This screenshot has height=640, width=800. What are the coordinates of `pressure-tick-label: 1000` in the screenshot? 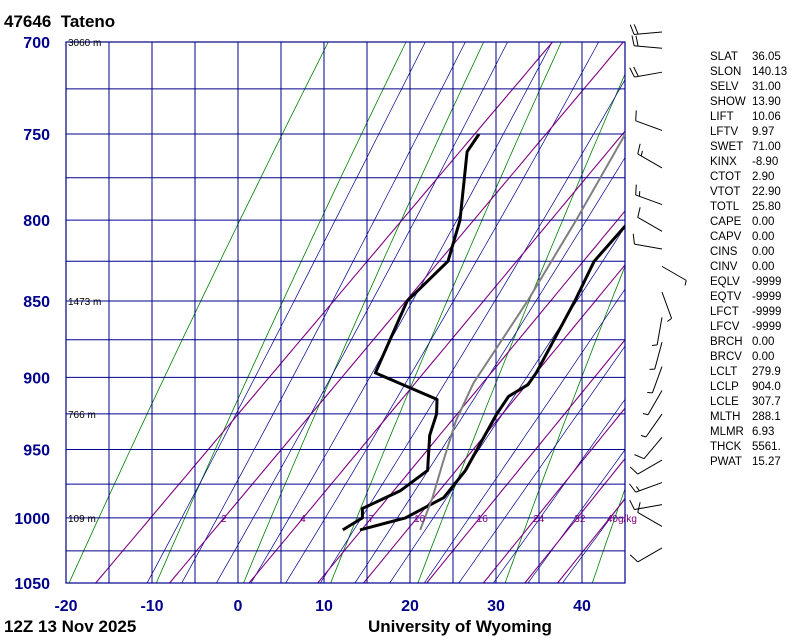 It's located at (32, 519).